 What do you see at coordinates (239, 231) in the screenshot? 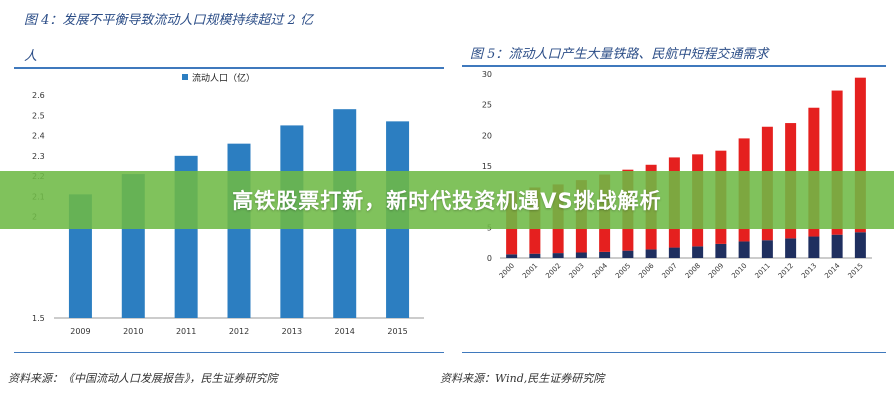
I see `fig4-bar` at bounding box center [239, 231].